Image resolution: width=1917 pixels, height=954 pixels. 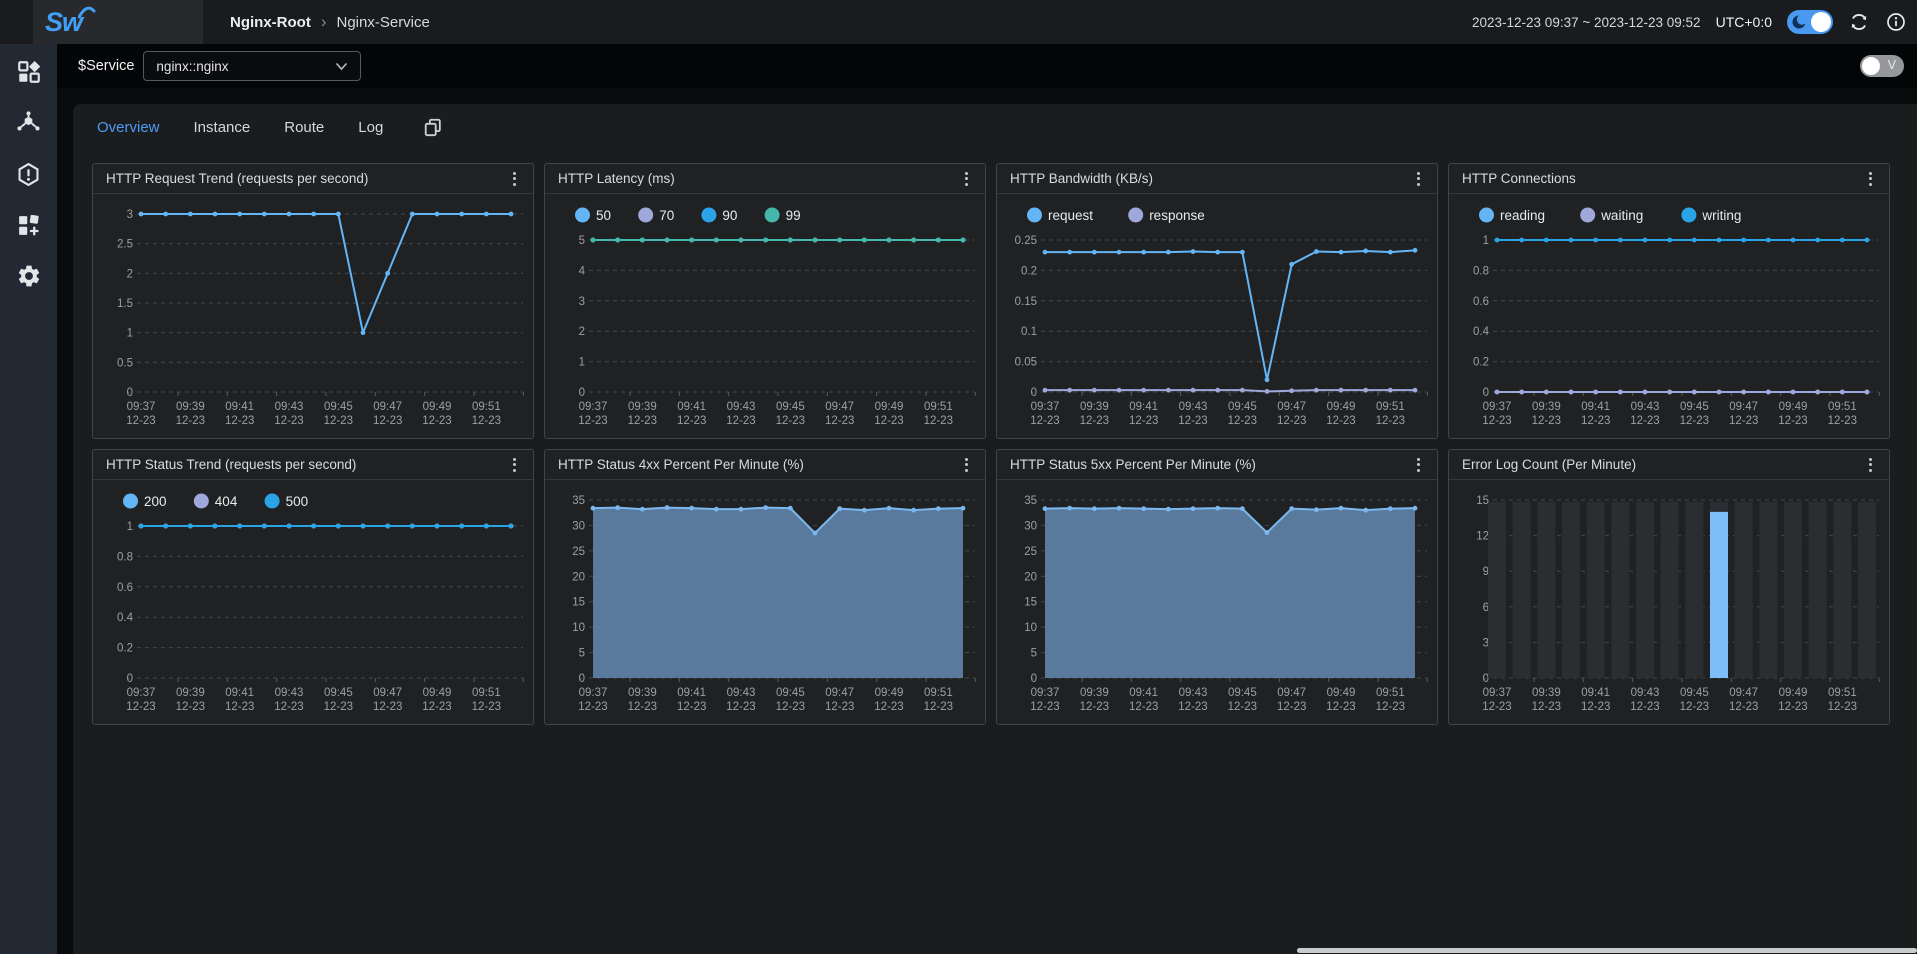 What do you see at coordinates (656, 215) in the screenshot?
I see `legend-item-70: 70` at bounding box center [656, 215].